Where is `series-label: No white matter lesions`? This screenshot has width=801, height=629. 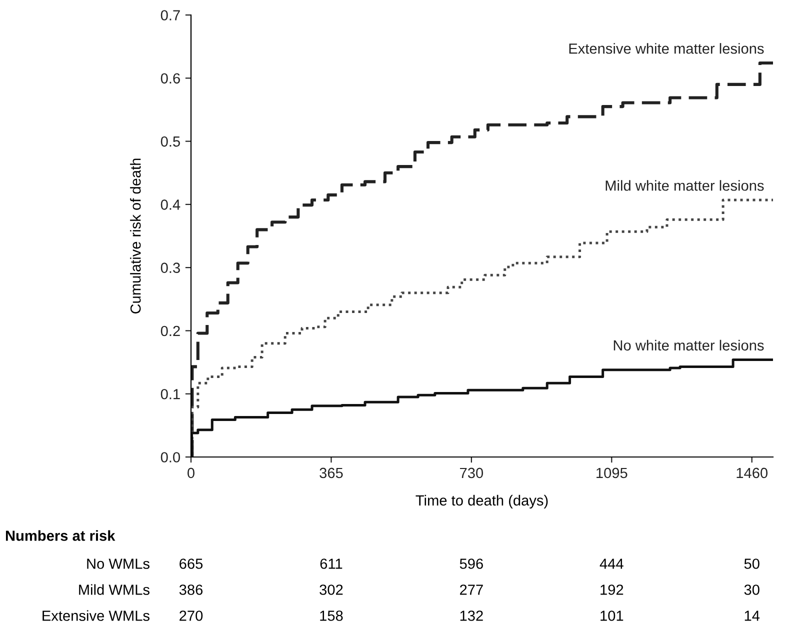 series-label: No white matter lesions is located at coordinates (689, 345).